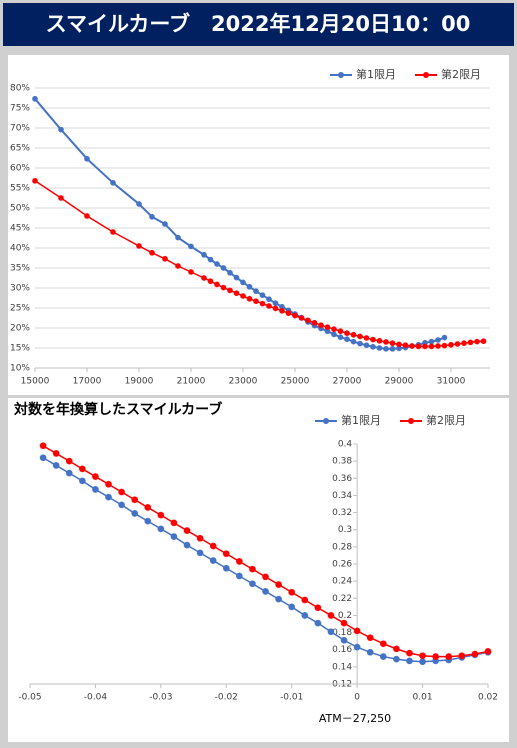  Describe the element at coordinates (342, 479) in the screenshot. I see `y-tick-label: 0.36` at that location.